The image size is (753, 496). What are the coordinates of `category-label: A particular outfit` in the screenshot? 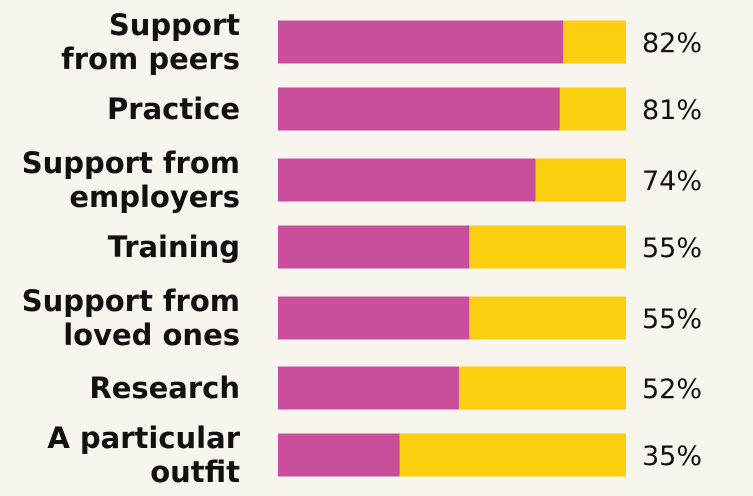 It's located at (143, 455).